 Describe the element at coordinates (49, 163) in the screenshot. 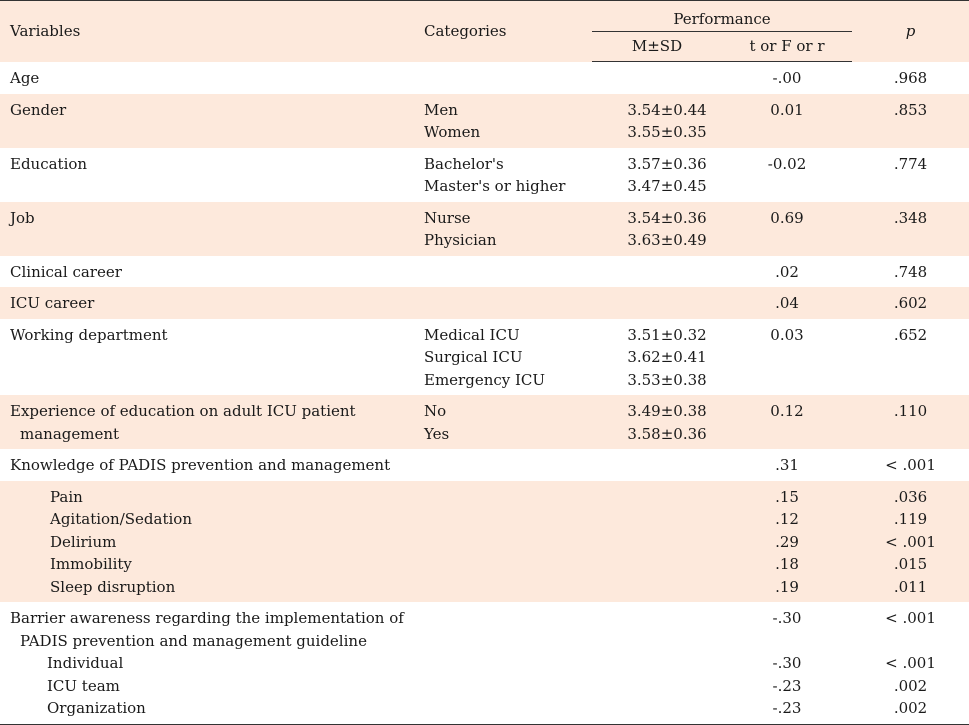

I see `variable-label: Education` at that location.